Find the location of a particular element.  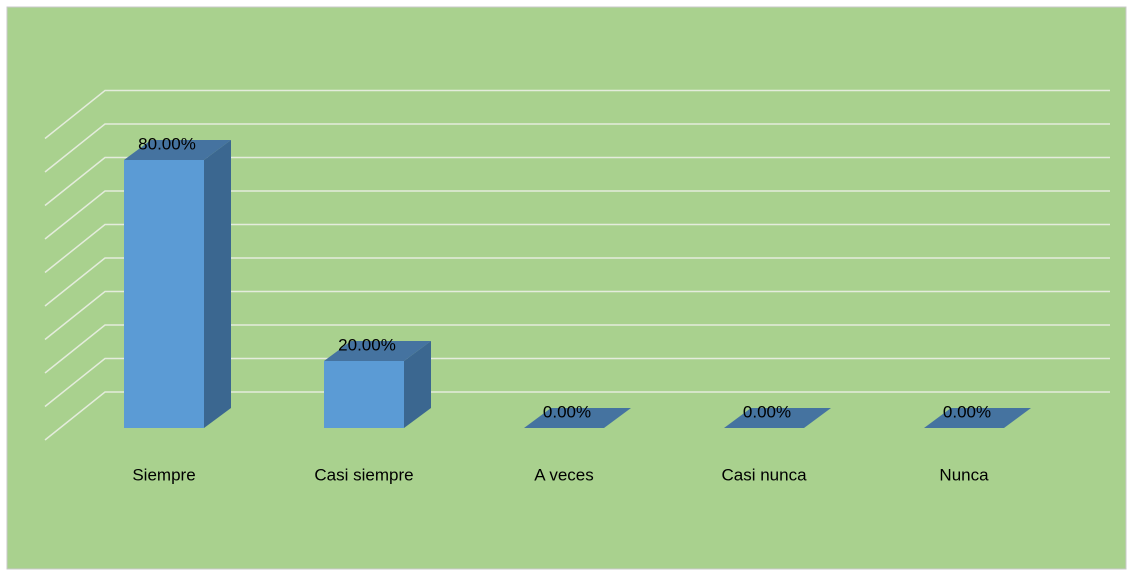

x-tick-label: Siempre is located at coordinates (163, 474).